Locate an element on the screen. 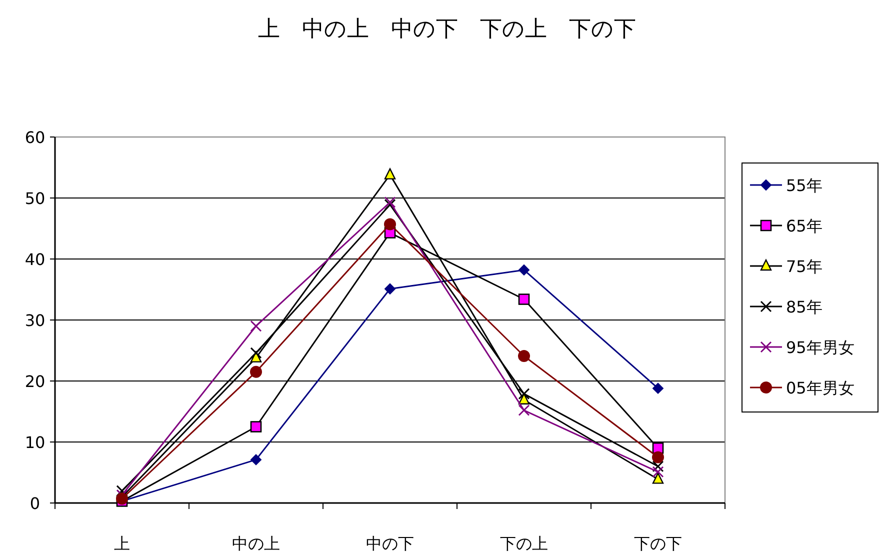 The image size is (881, 554). legend-label: 05年男女 is located at coordinates (820, 388).